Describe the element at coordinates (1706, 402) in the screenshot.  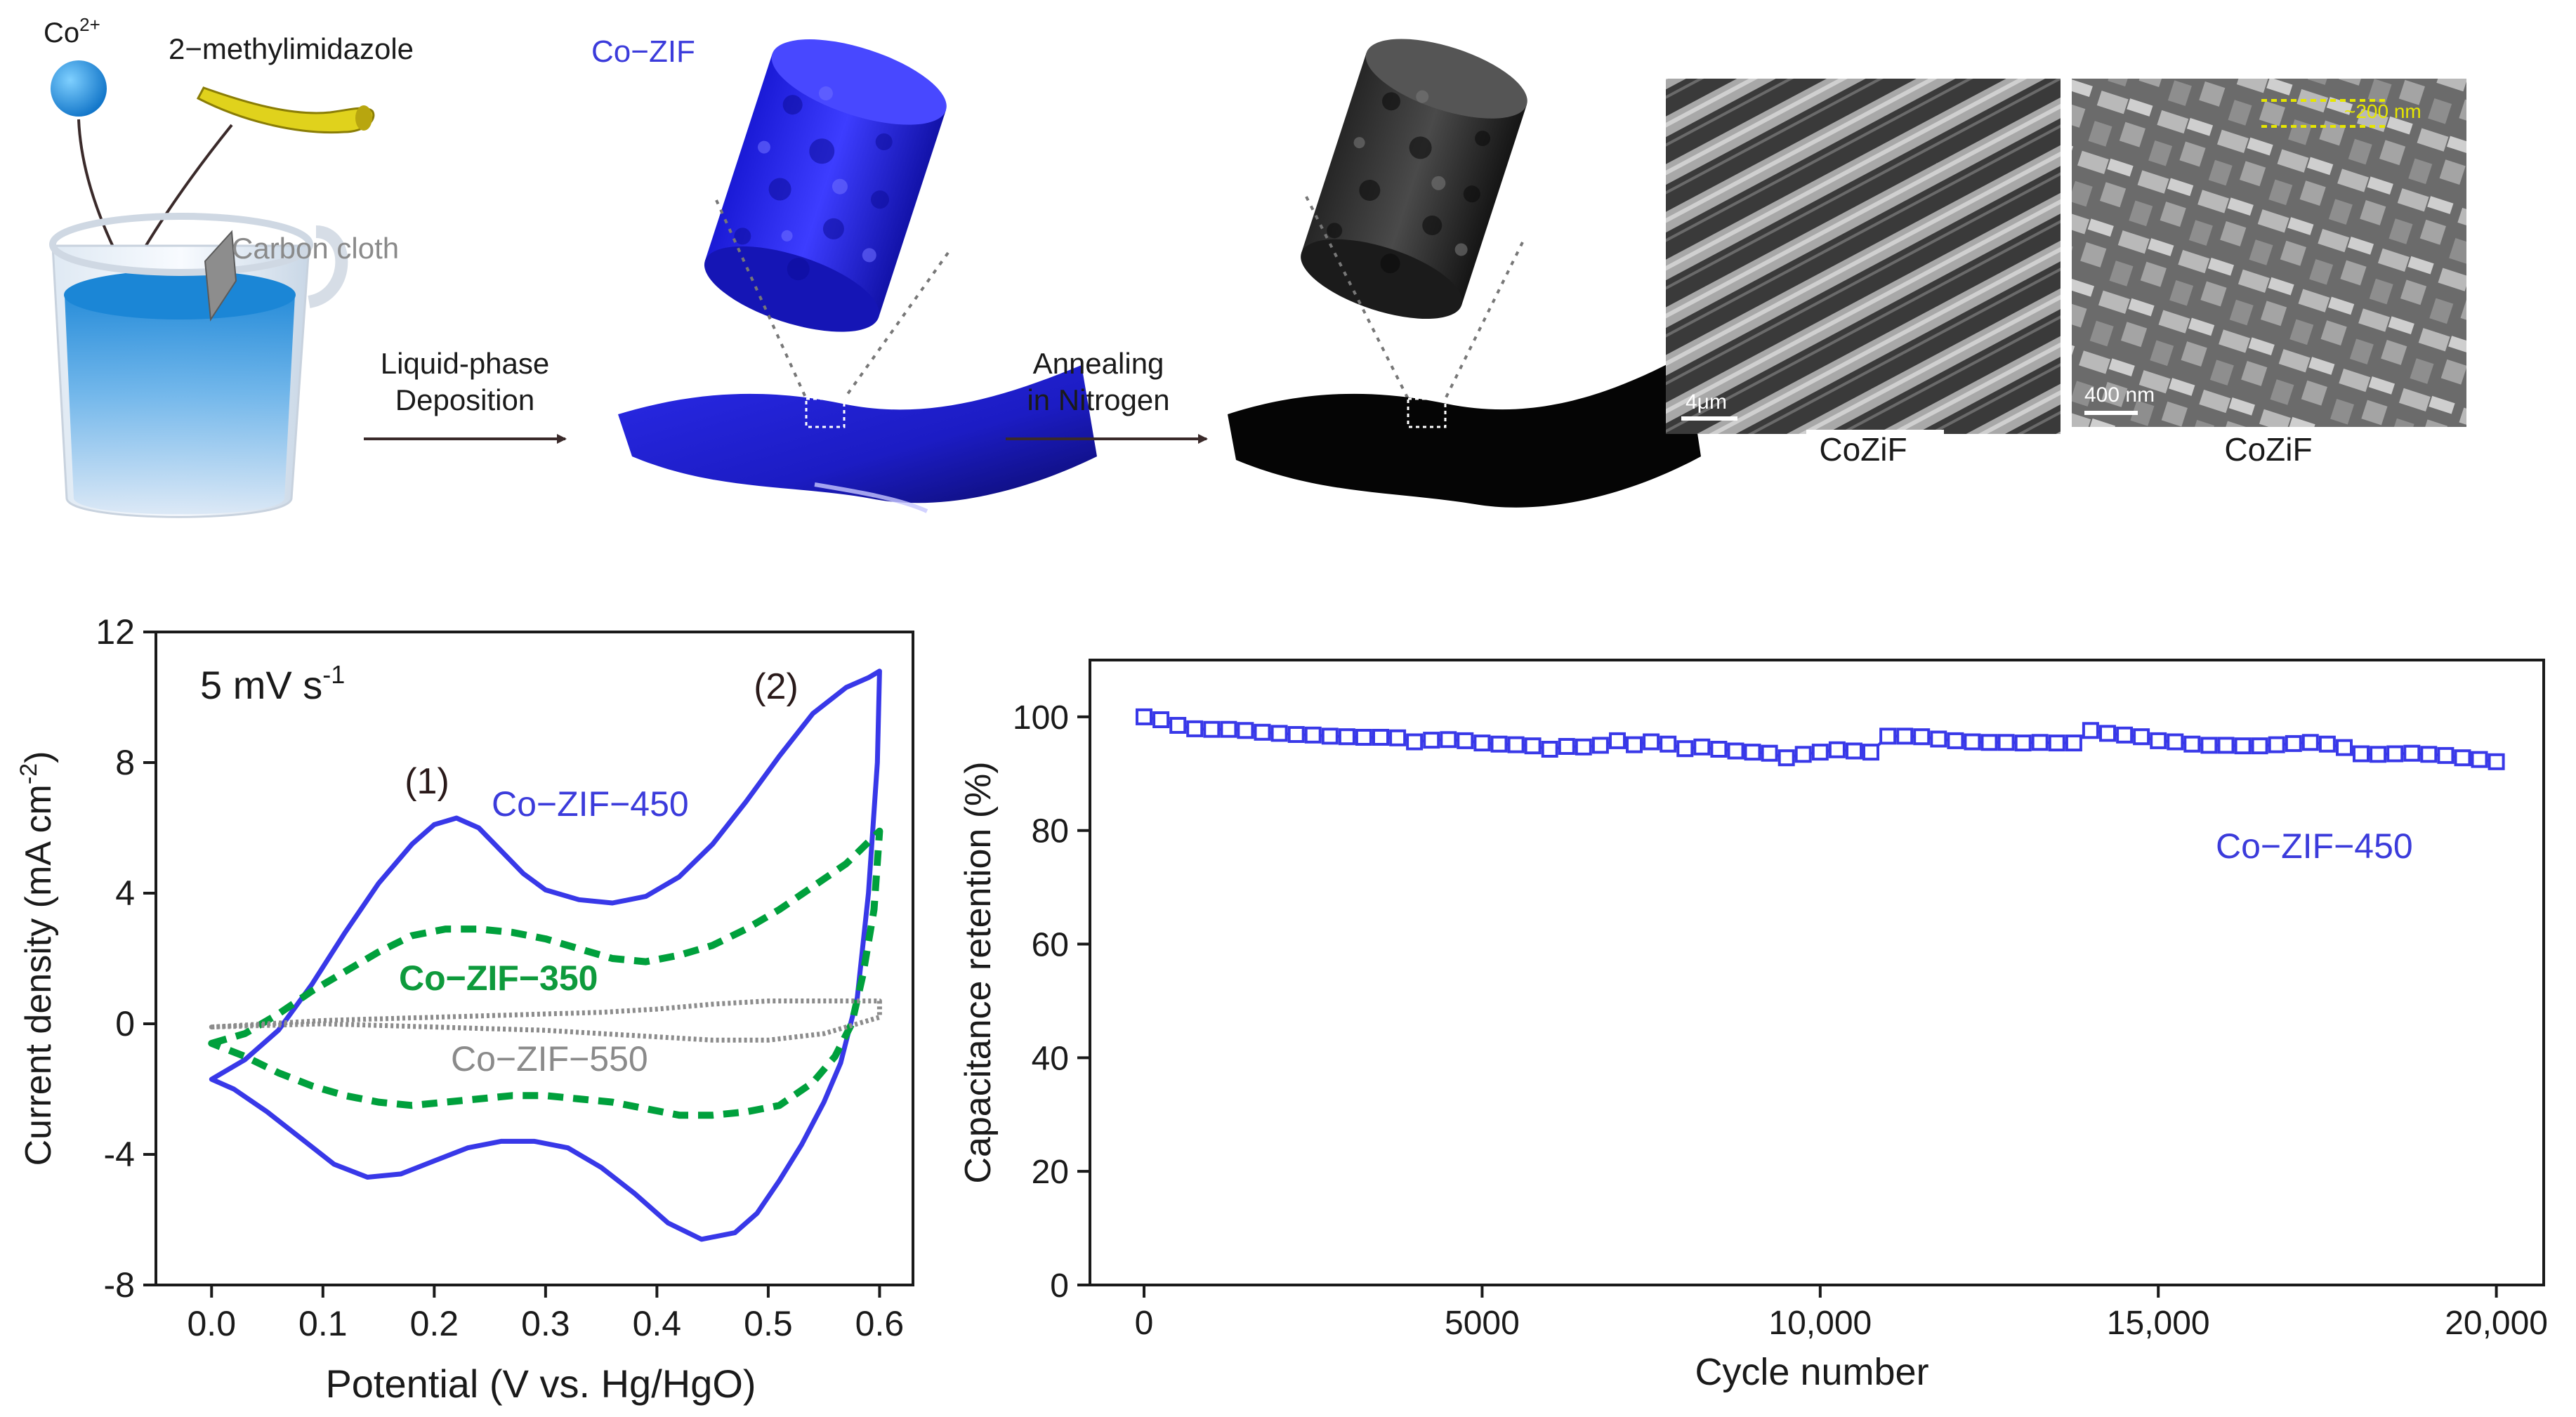
I see `sem-left-scale-label: 4μm` at that location.